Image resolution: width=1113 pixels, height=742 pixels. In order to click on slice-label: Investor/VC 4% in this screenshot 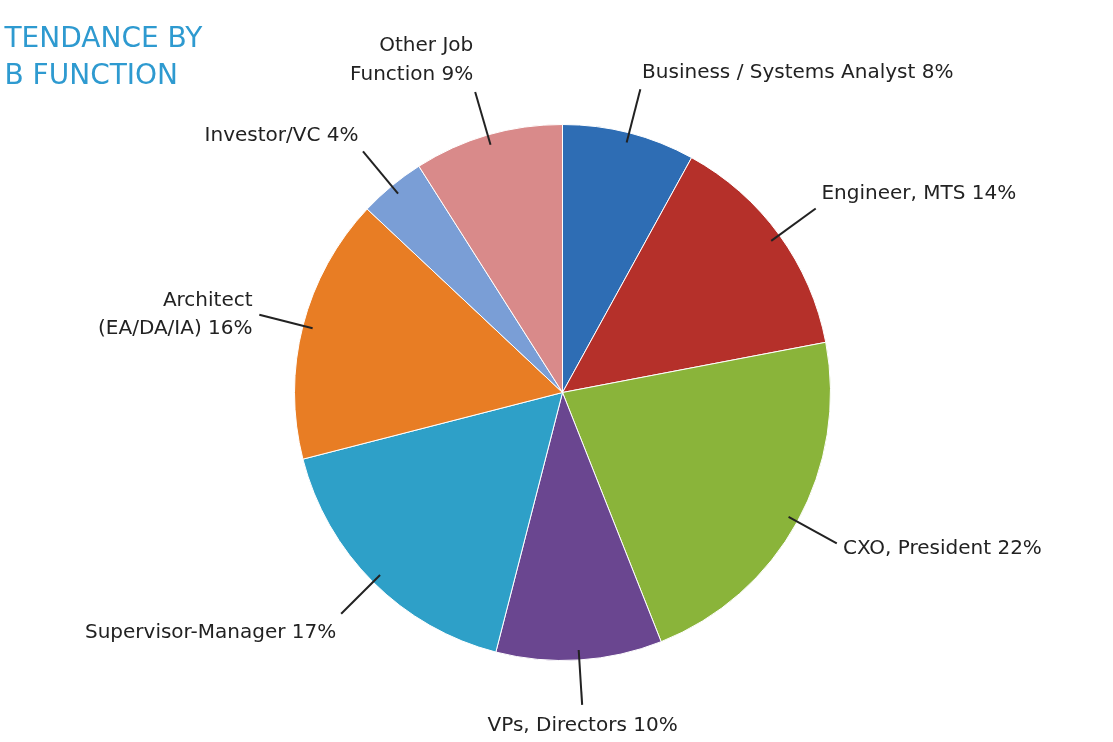, I will do `click(281, 133)`.